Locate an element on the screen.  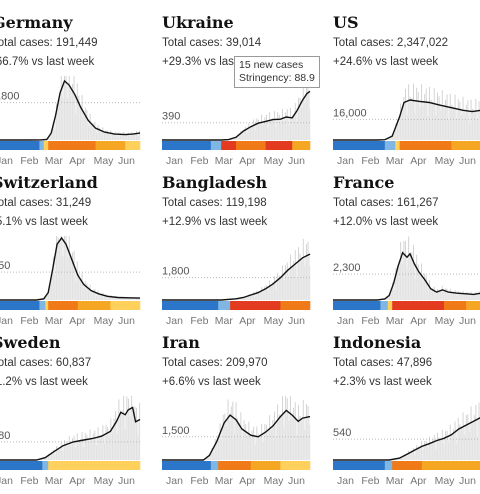
total-cases: Total cases: 191,449 is located at coordinates (49, 43).